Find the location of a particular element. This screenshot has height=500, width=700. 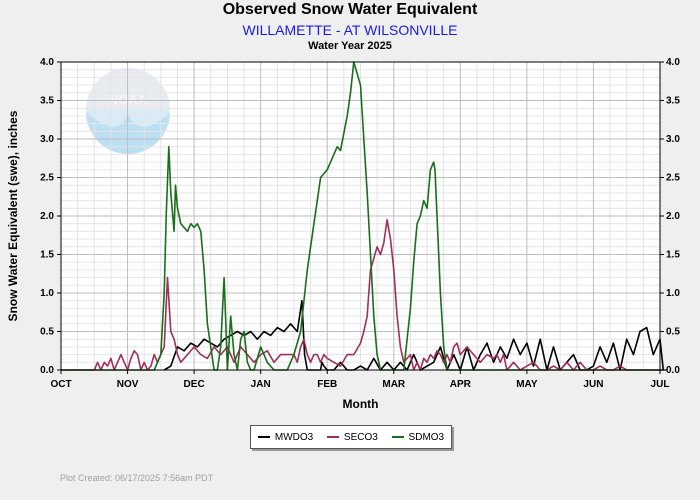

y-tick-label: 2.5 is located at coordinates (47, 178).